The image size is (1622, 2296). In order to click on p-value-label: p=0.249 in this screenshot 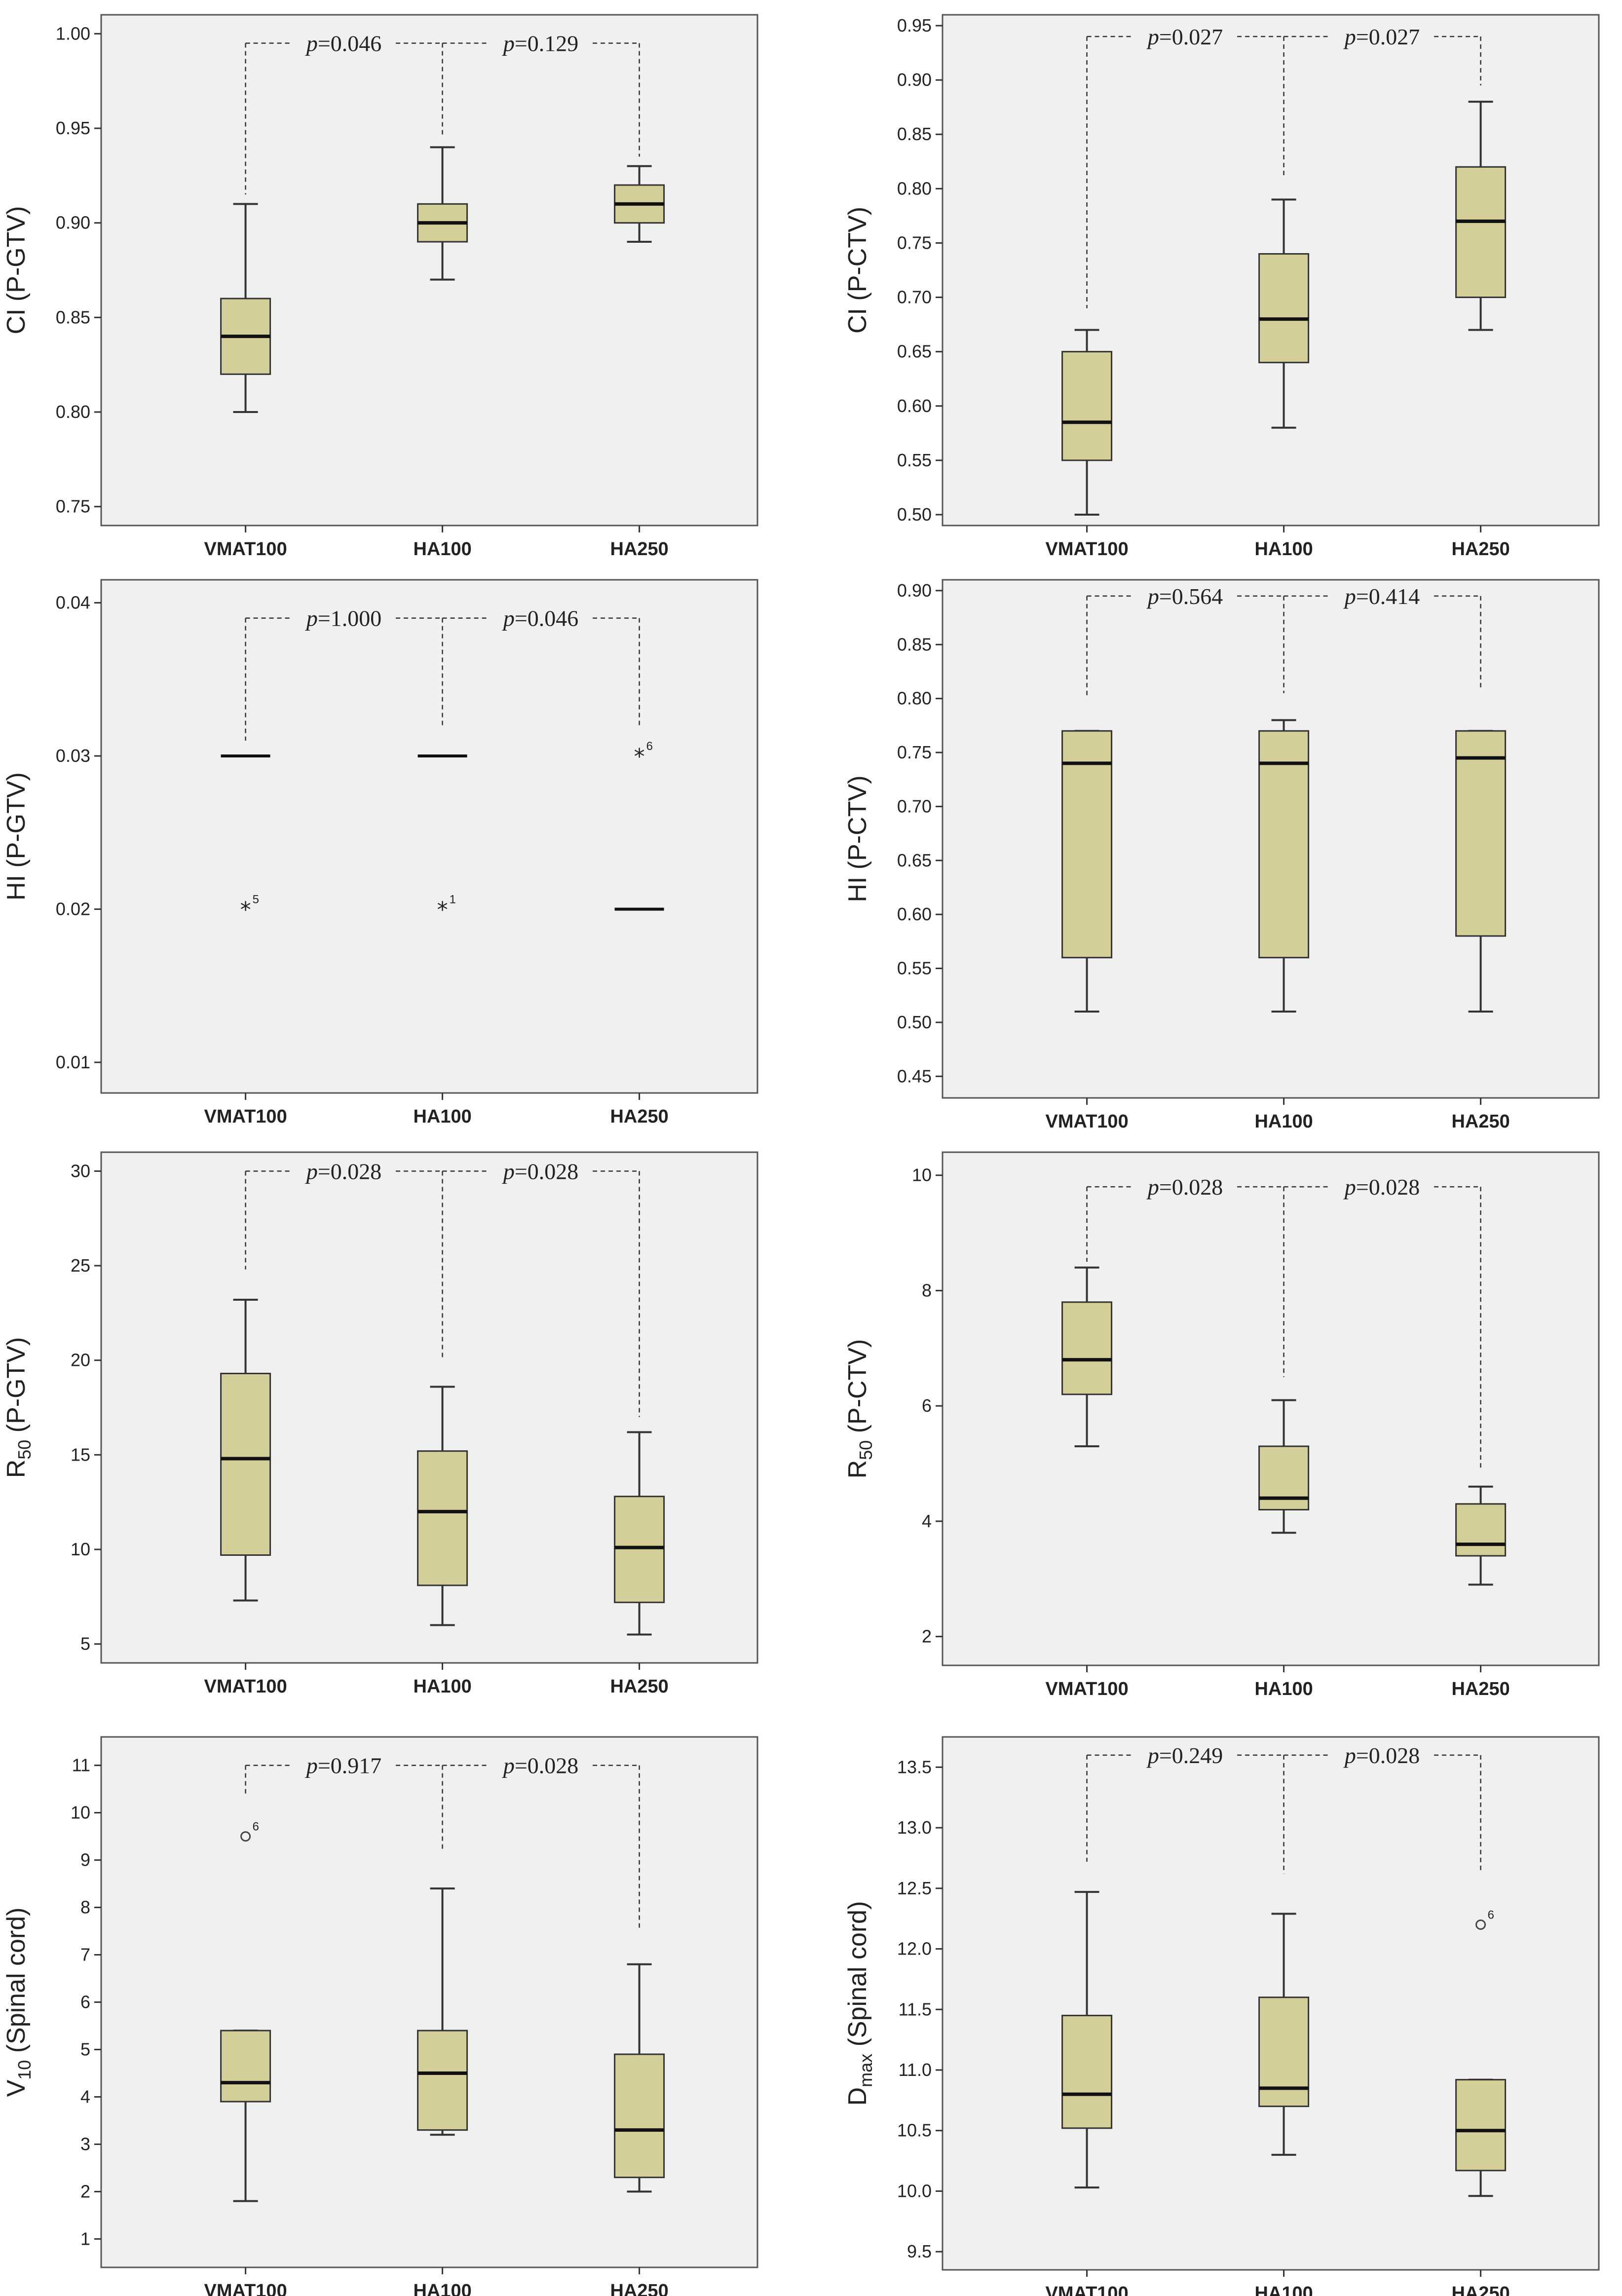, I will do `click(1184, 1756)`.